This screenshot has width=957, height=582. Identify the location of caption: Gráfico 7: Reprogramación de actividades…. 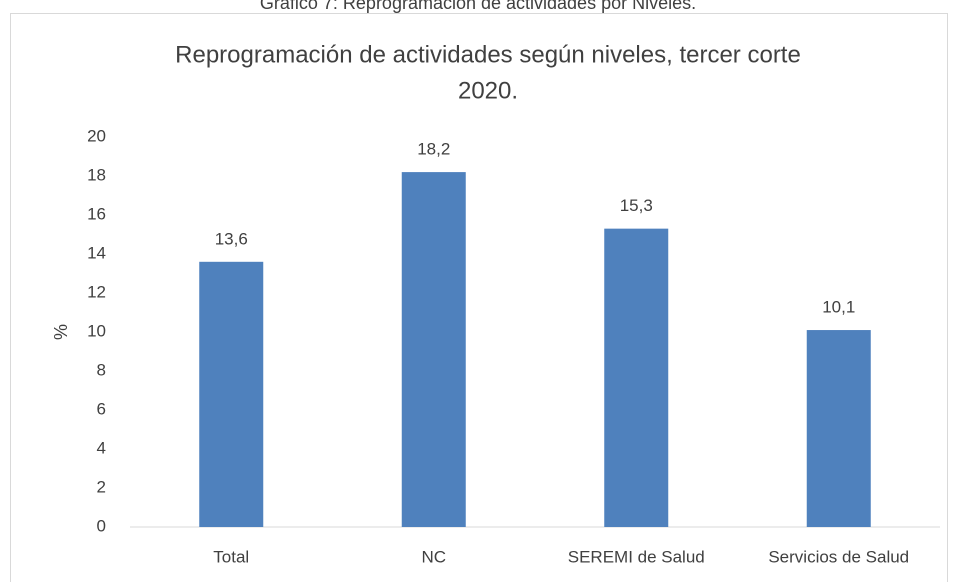
(478, 6).